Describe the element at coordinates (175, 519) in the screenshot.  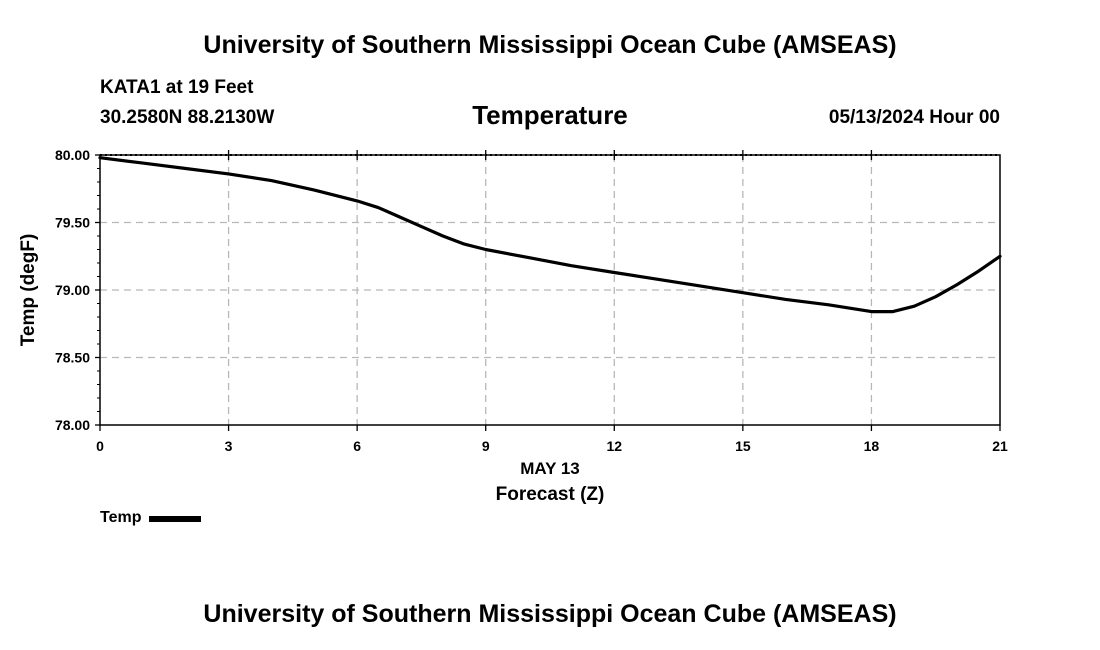
I see `legend-line-swatch` at that location.